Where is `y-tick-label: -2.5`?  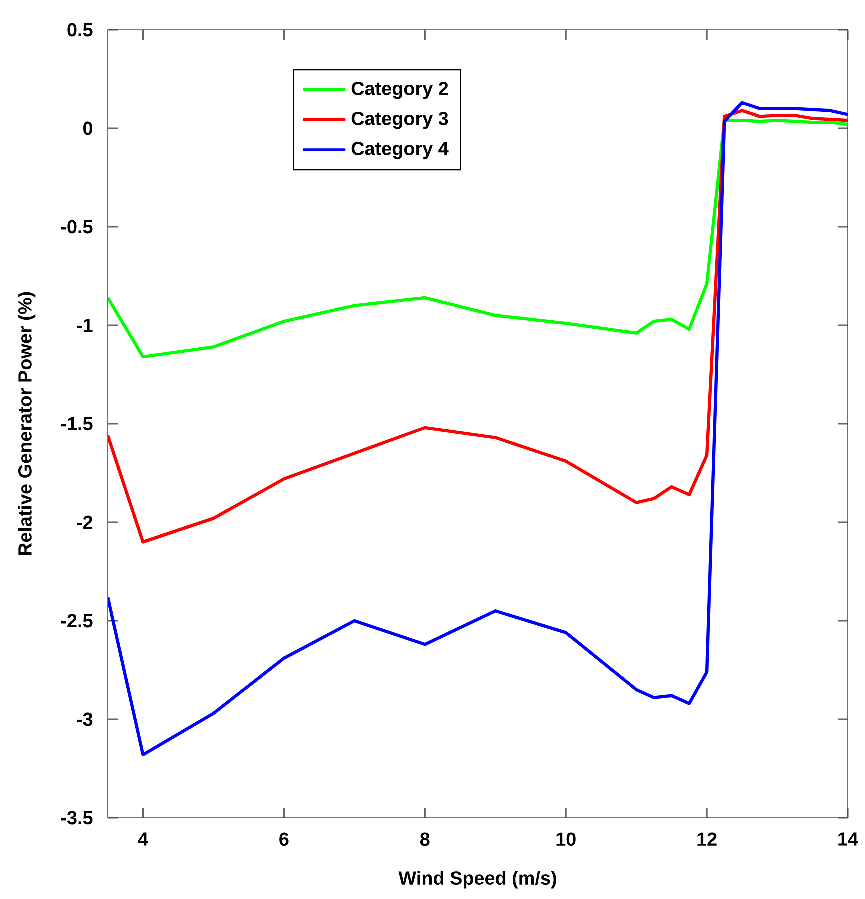 y-tick-label: -2.5 is located at coordinates (77, 621).